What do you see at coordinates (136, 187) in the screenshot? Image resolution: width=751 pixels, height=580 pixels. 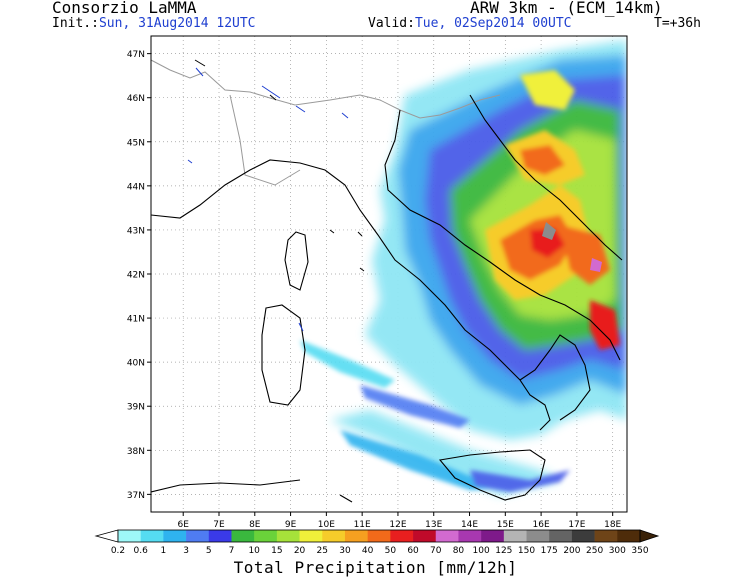 I see `latitude-label: 44N` at bounding box center [136, 187].